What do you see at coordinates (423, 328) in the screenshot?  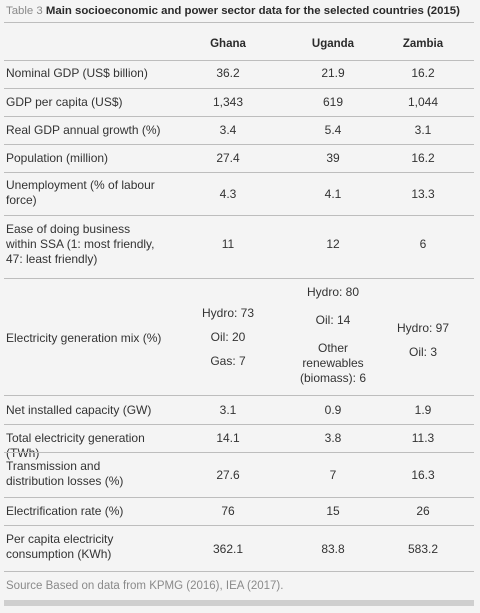 I see `mix-entry: Hydro: 97` at bounding box center [423, 328].